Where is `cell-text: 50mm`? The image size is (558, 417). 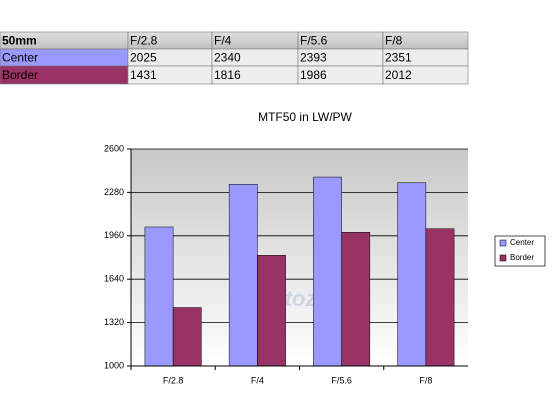 cell-text: 50mm is located at coordinates (19, 41).